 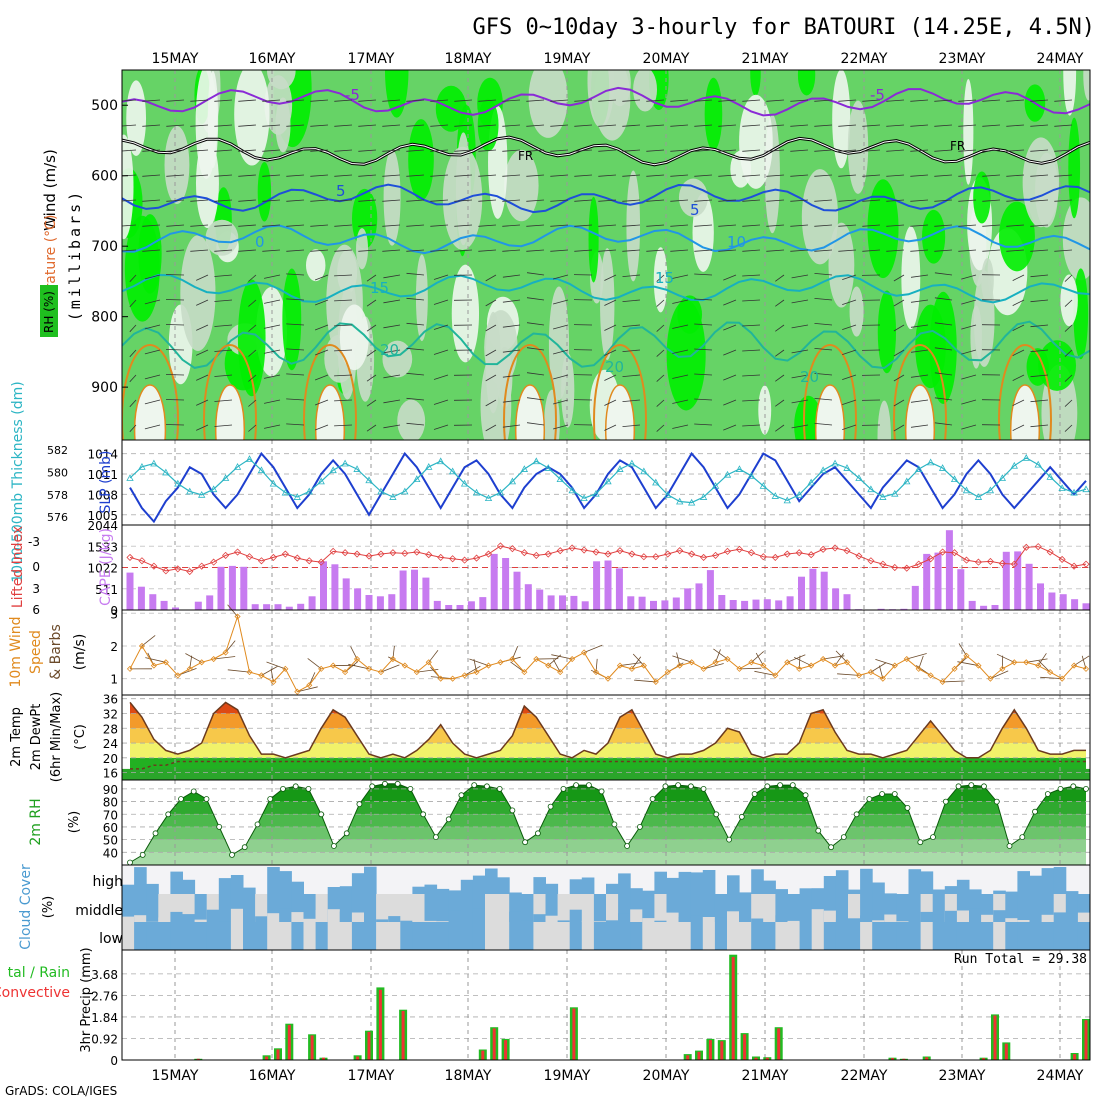 I want to click on wind-tick-label: 3, so click(x=114, y=614).